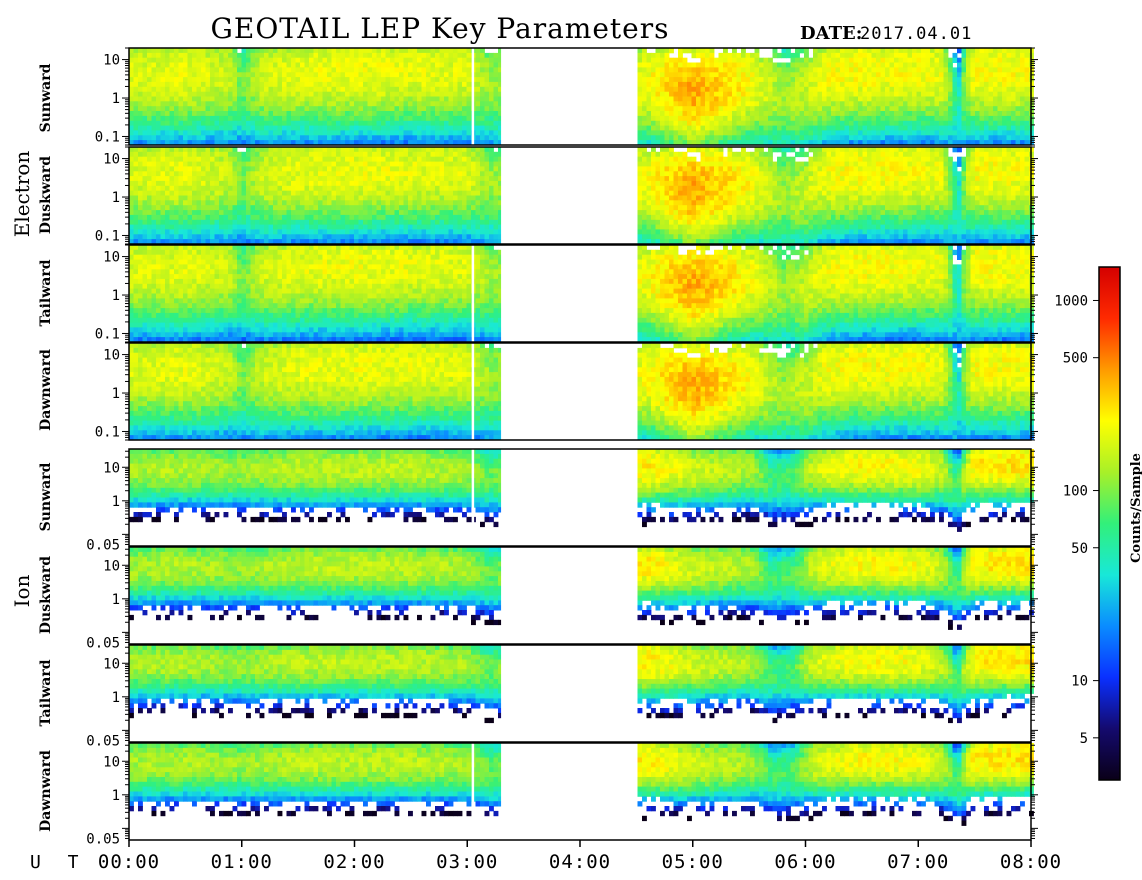 This screenshot has height=880, width=1142. What do you see at coordinates (1109, 523) in the screenshot?
I see `colorbar` at bounding box center [1109, 523].